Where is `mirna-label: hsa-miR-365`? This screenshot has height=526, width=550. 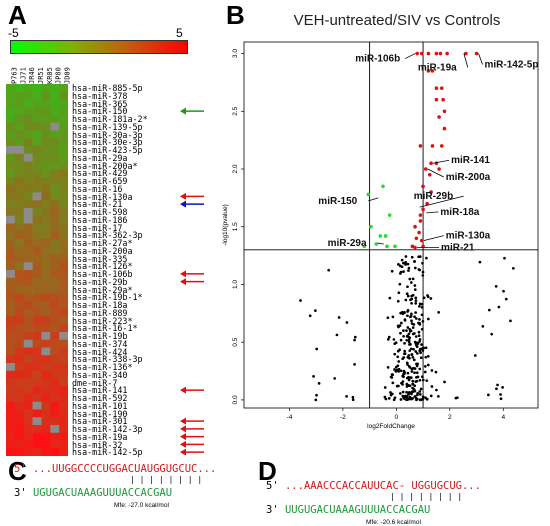
mirna-label: hsa-miR-365 is located at coordinates (100, 103).